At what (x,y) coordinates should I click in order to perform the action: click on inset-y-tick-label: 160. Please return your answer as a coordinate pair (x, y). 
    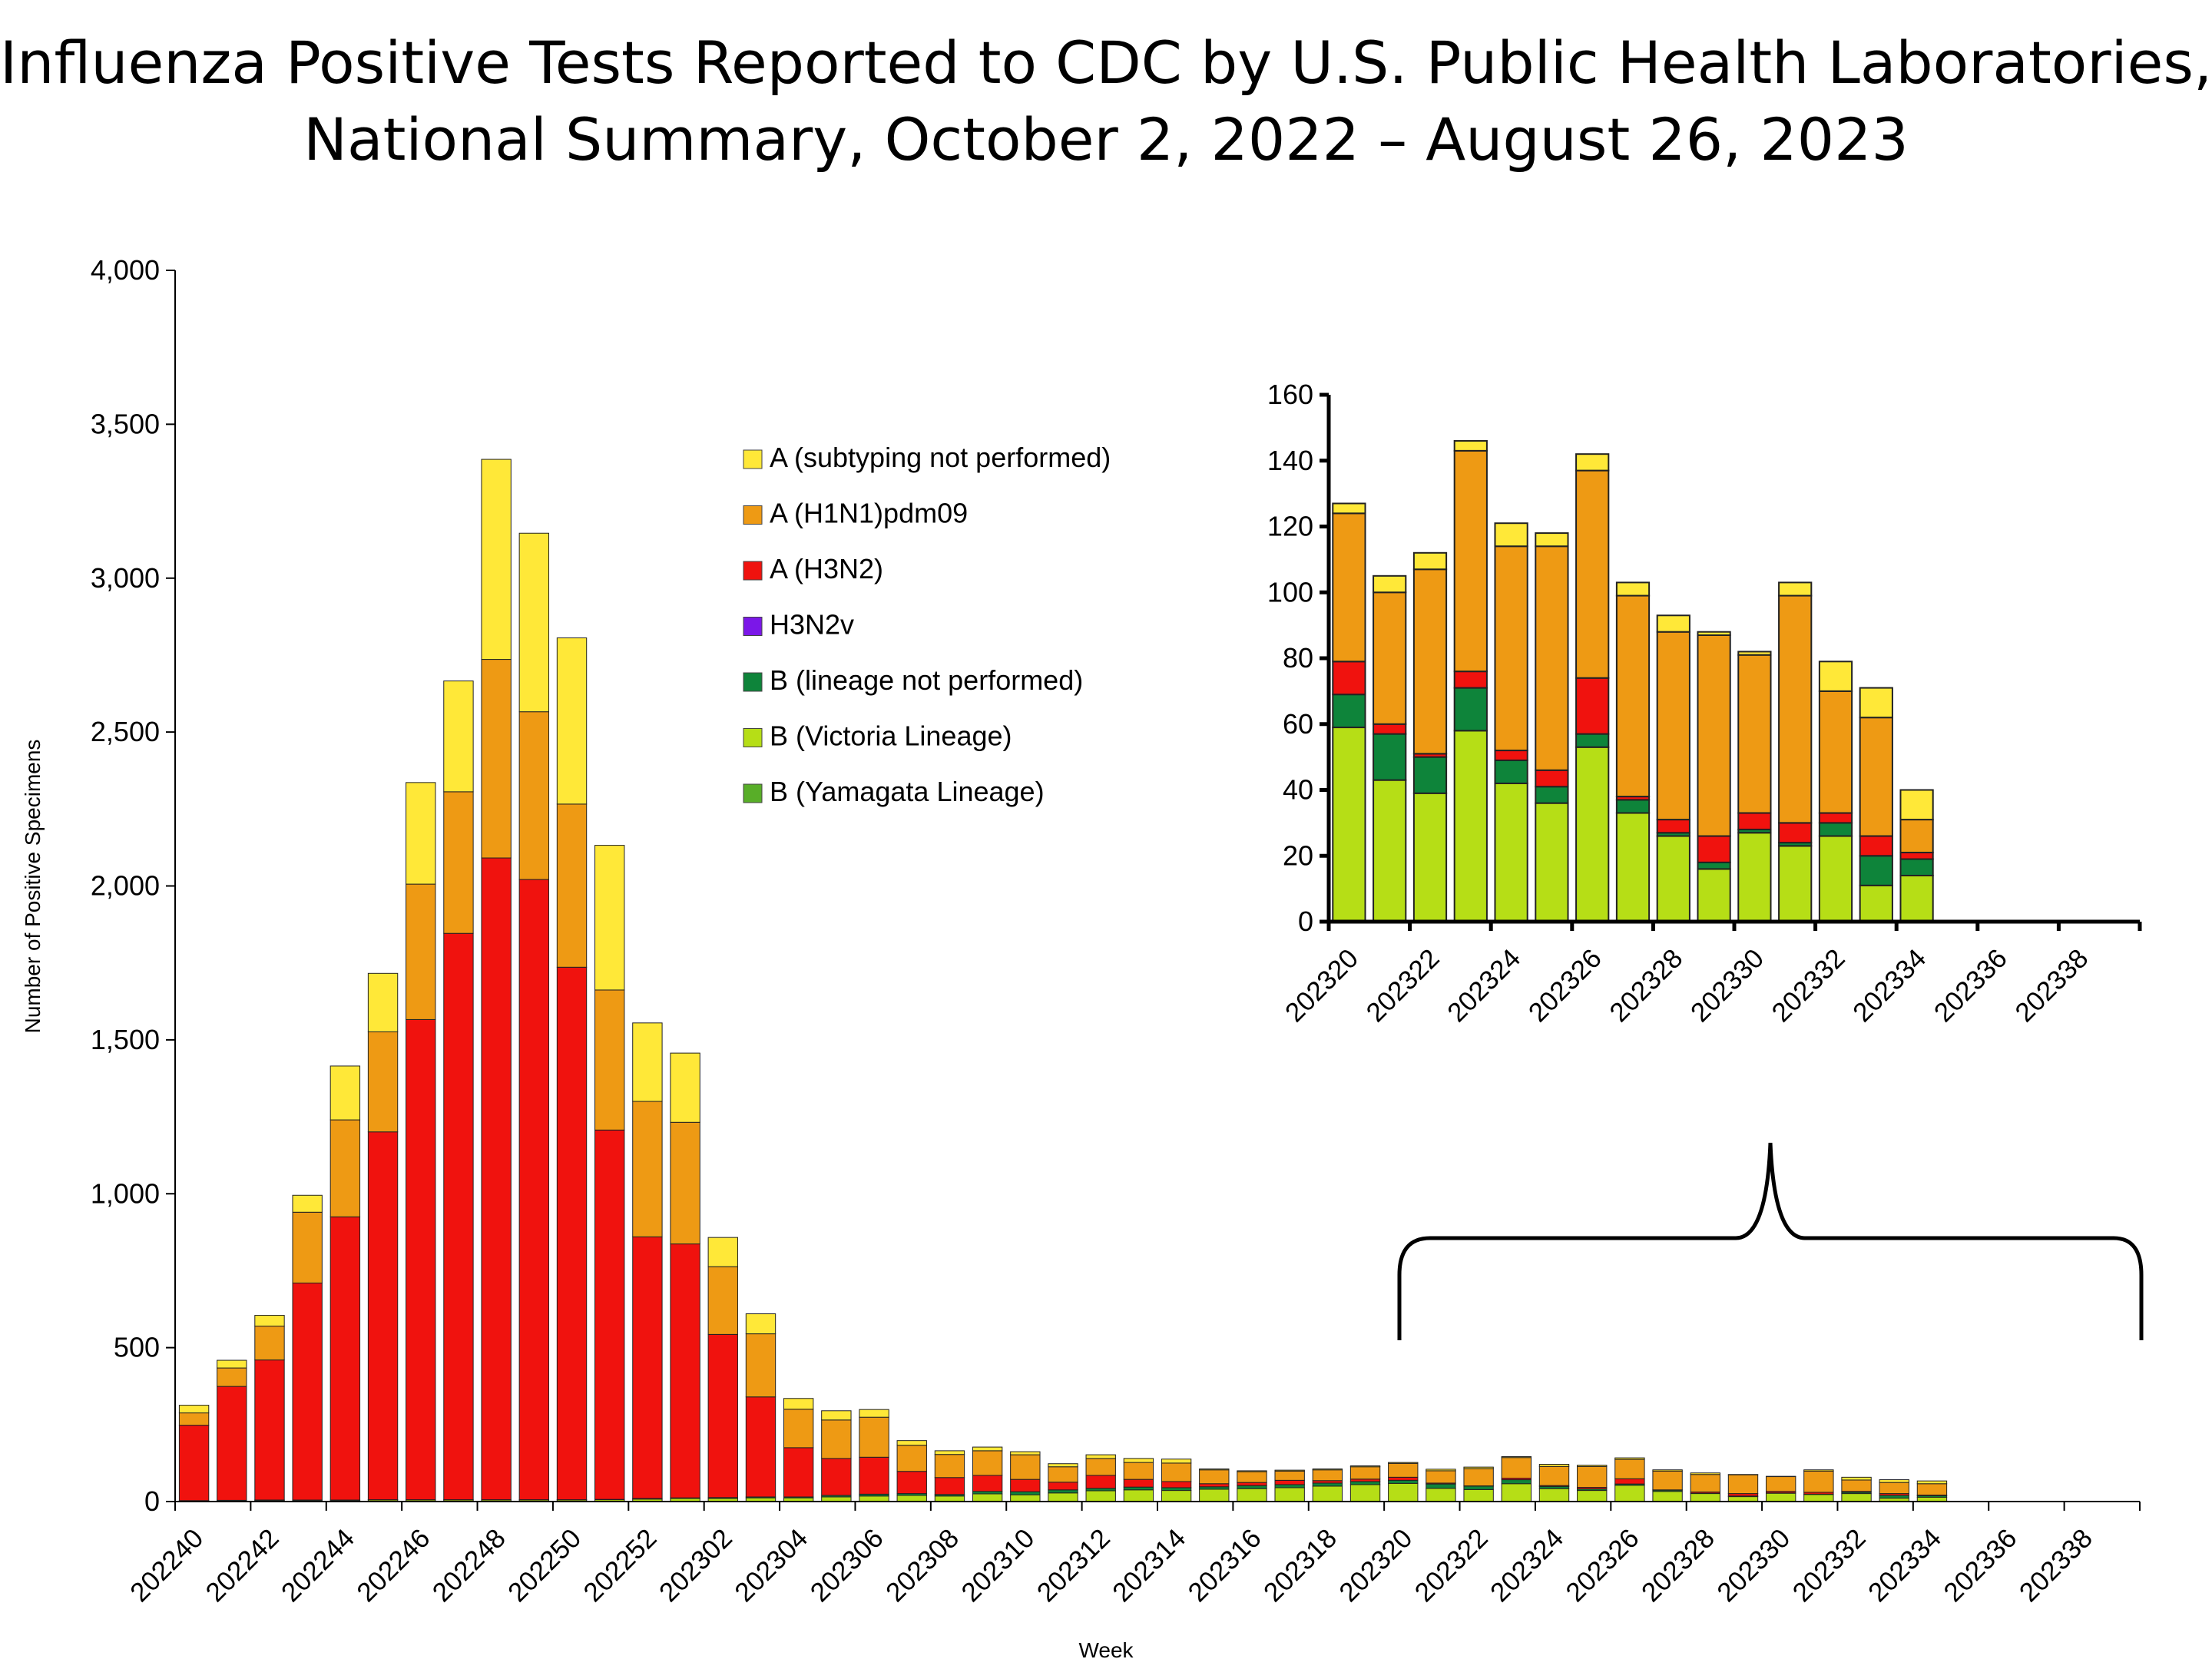
    Looking at the image, I should click on (1290, 394).